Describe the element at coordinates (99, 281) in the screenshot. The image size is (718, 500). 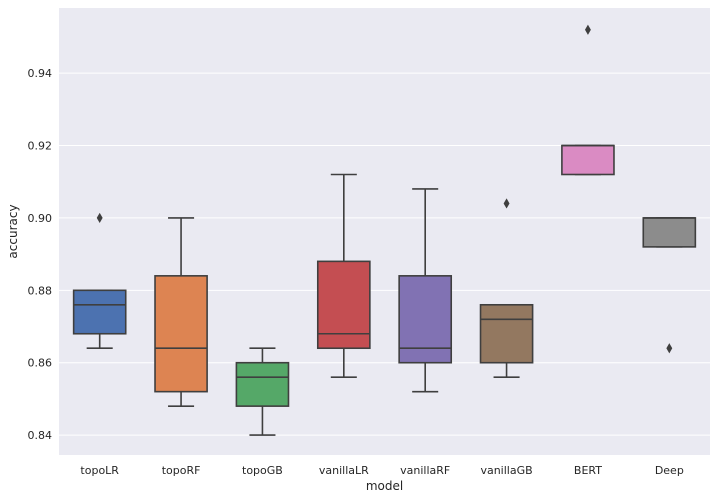
I see `box-topoLR` at that location.